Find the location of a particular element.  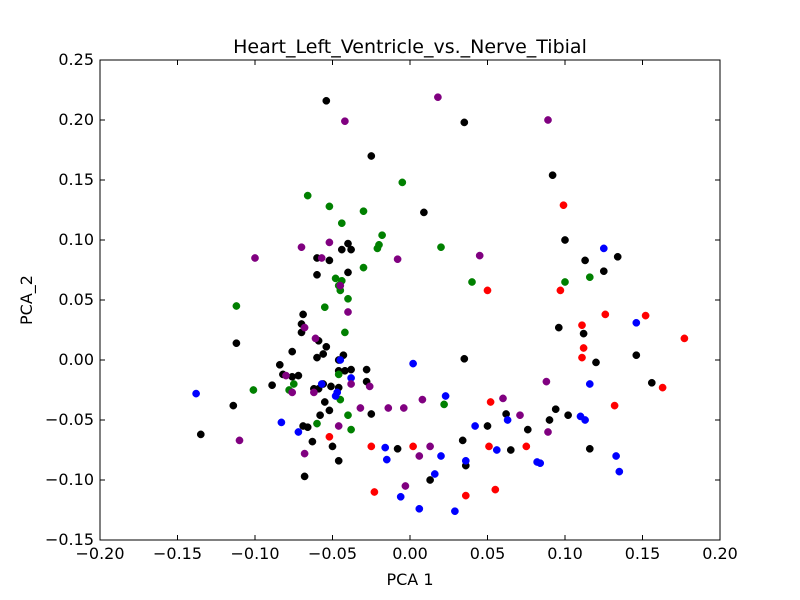

x-axis-label: PCA 1 is located at coordinates (409, 579).